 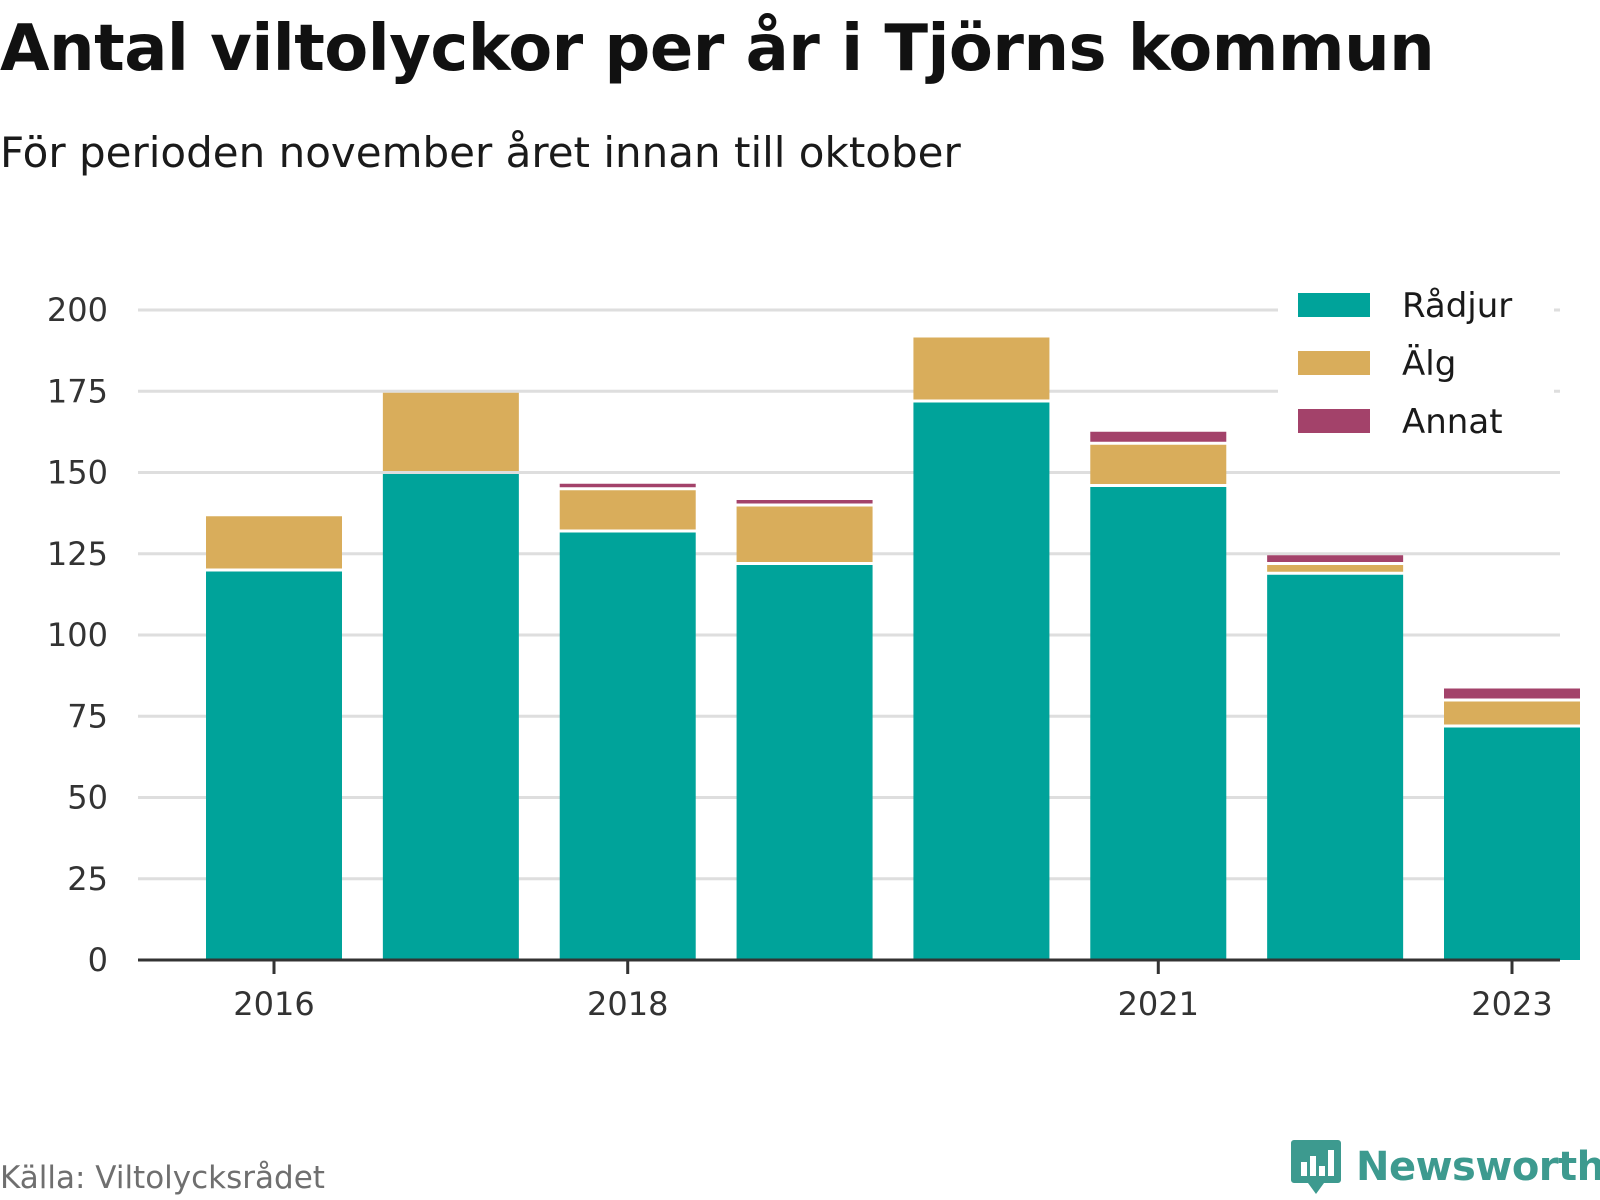 What do you see at coordinates (804, 534) in the screenshot?
I see `bar-älg-2019` at bounding box center [804, 534].